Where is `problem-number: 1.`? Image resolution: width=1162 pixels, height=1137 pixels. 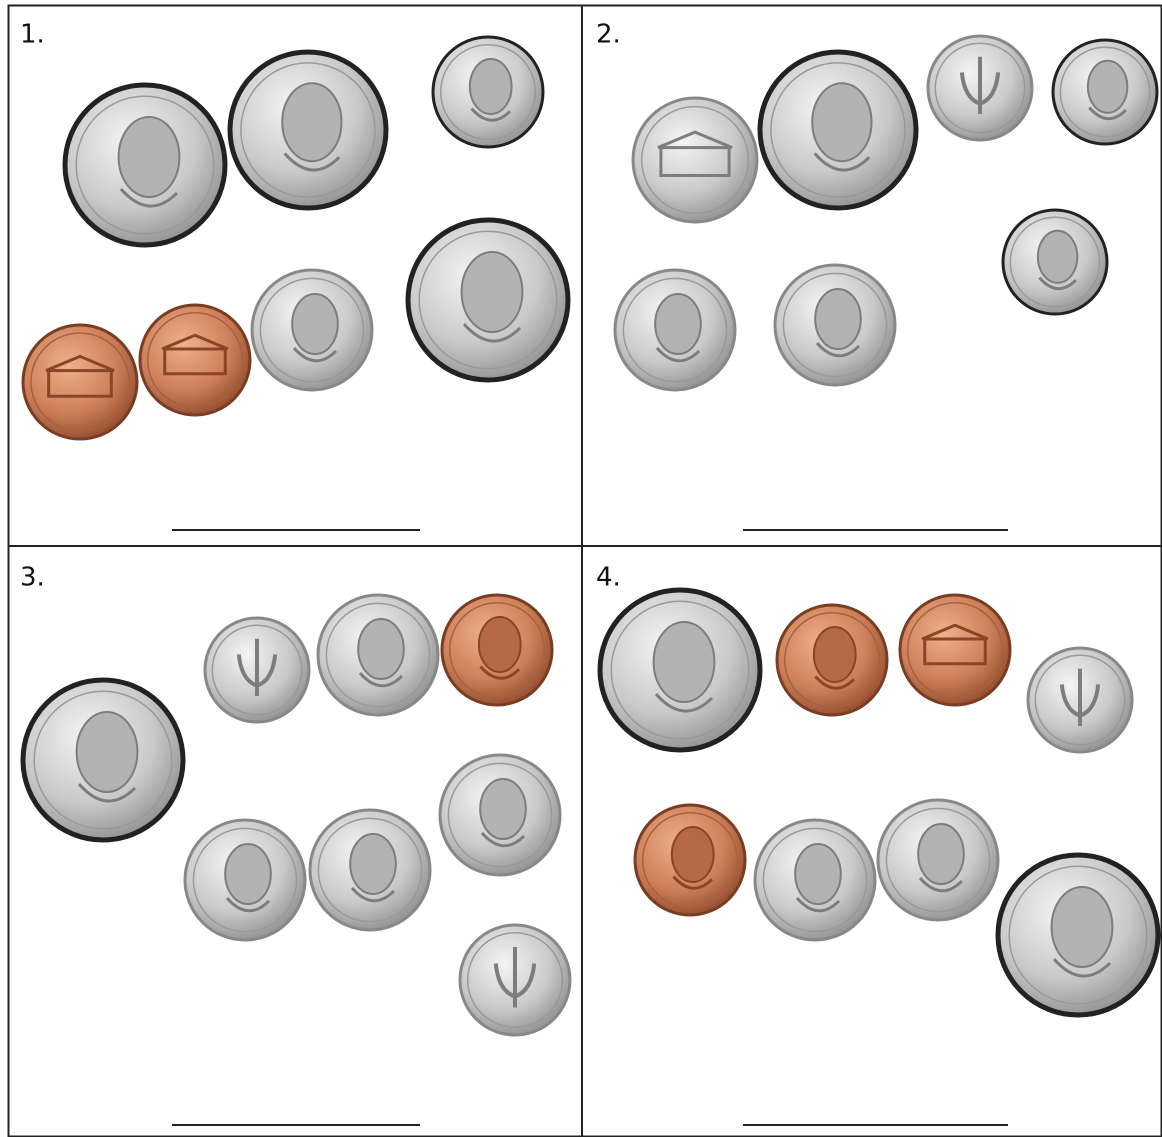
problem-number: 1. is located at coordinates (32, 35).